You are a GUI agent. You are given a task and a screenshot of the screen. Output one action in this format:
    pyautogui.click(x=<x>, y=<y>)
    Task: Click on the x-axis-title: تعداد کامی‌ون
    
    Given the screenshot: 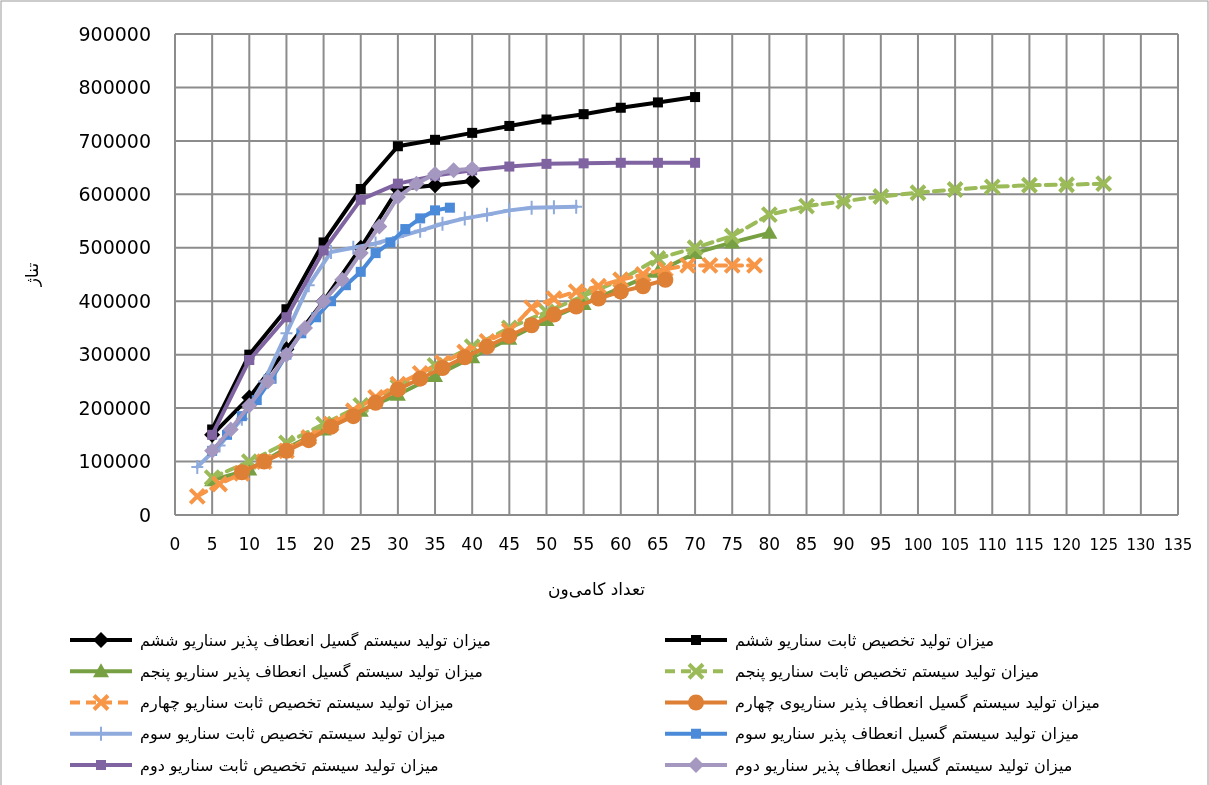 What is the action you would take?
    pyautogui.click(x=597, y=589)
    